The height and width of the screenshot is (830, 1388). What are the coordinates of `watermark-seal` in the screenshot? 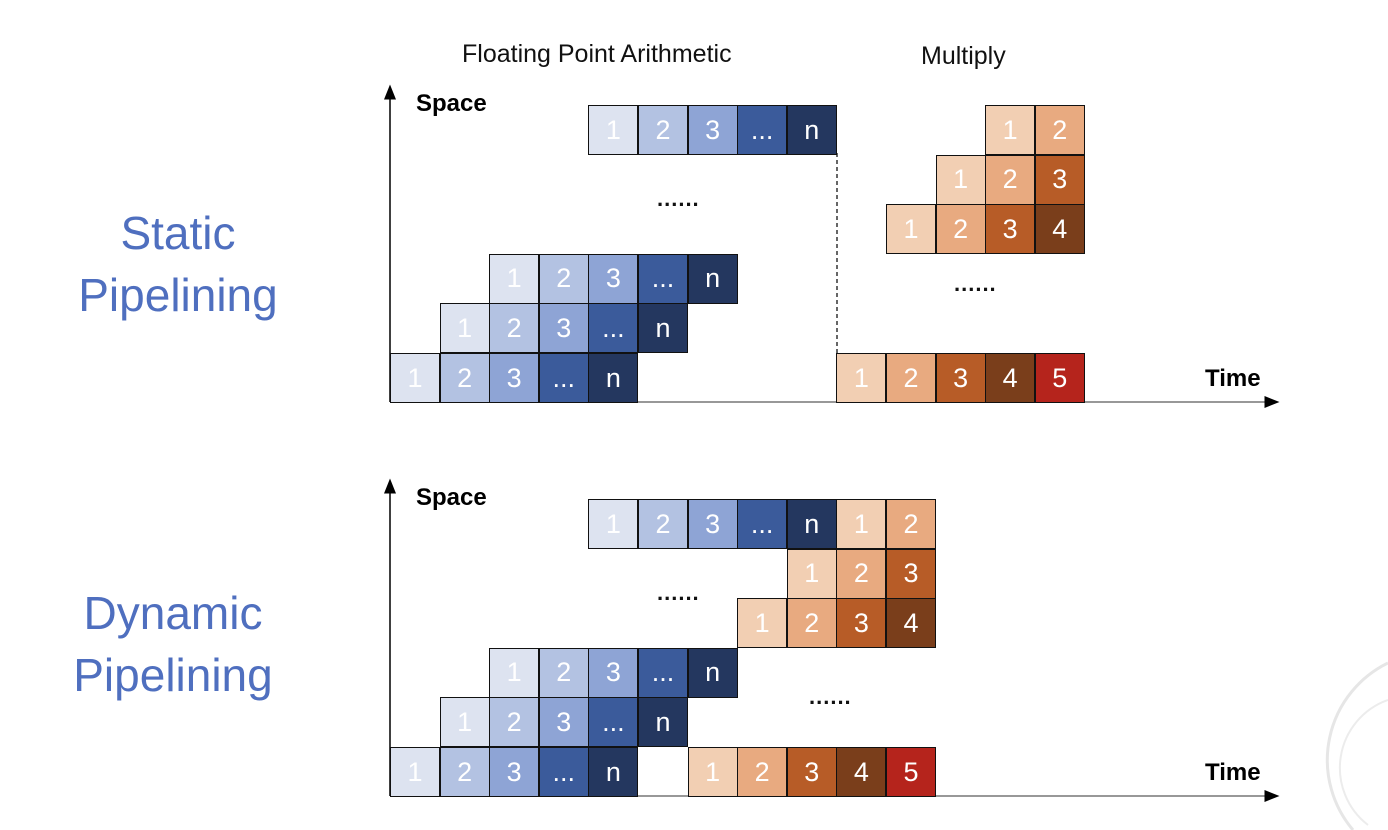 It's located at (1356, 745).